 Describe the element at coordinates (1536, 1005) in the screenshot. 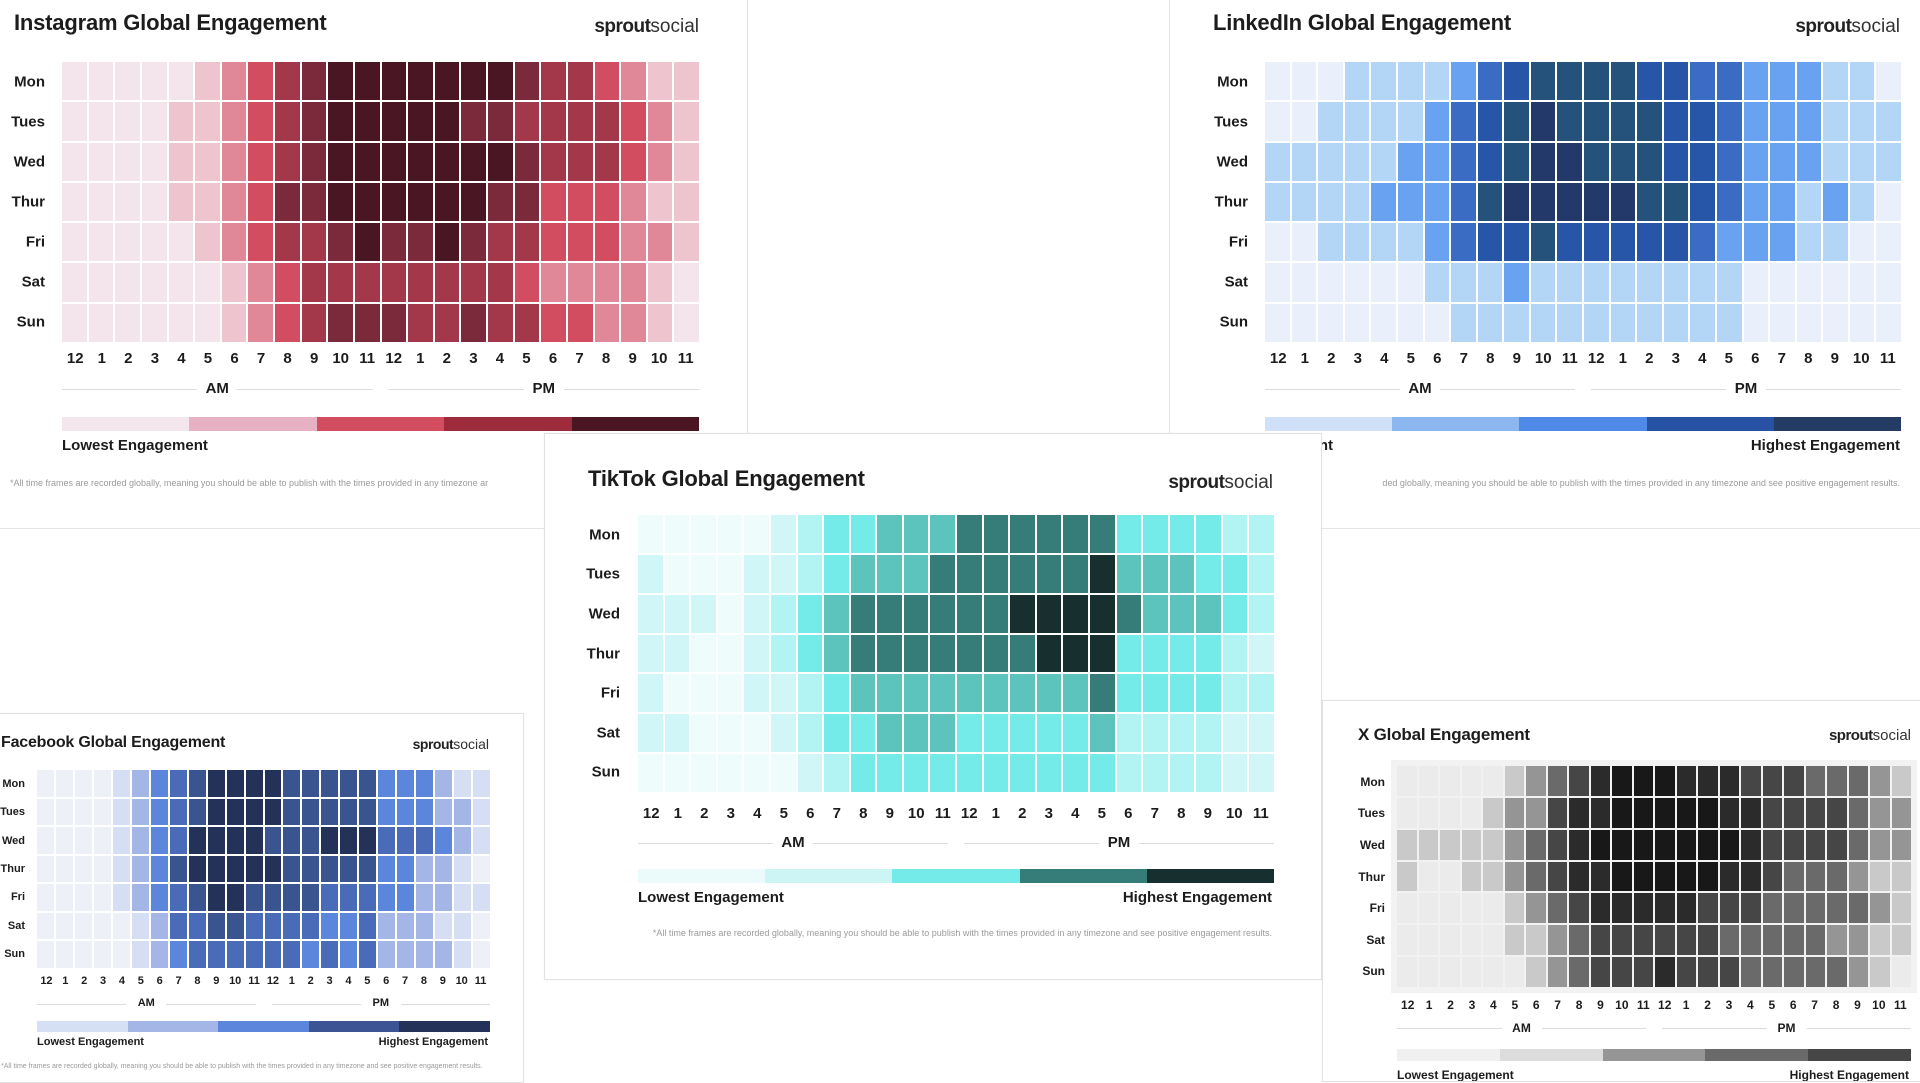

I see `hour-label: 6` at that location.